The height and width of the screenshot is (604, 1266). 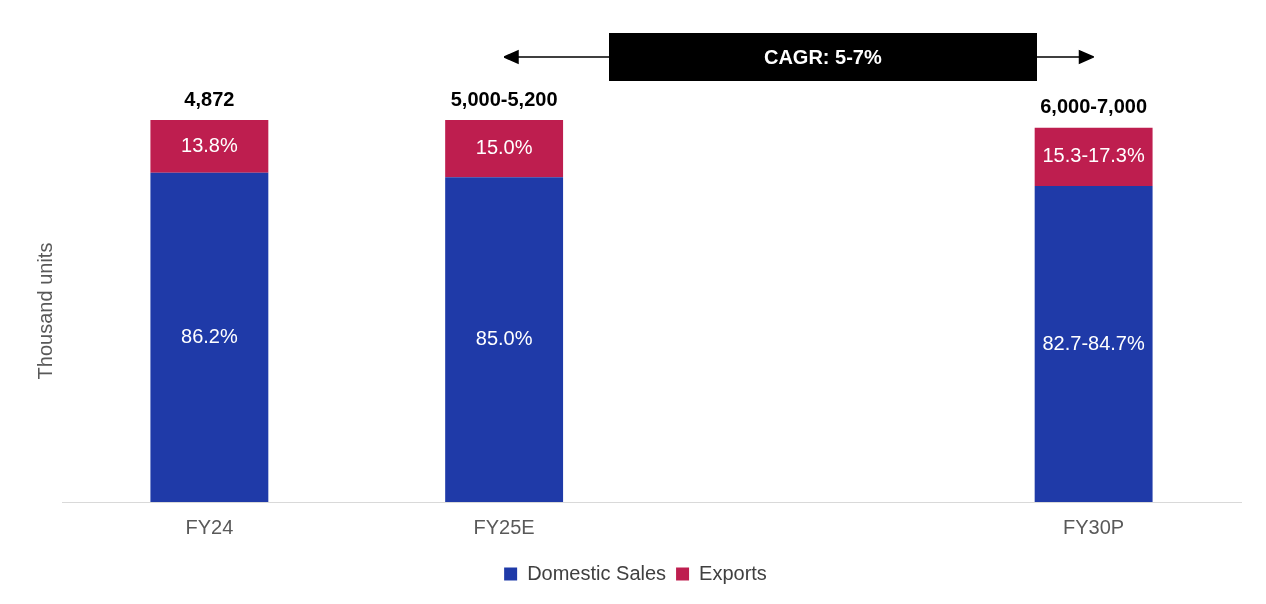 What do you see at coordinates (1094, 526) in the screenshot?
I see `x-tick-label: FY30P` at bounding box center [1094, 526].